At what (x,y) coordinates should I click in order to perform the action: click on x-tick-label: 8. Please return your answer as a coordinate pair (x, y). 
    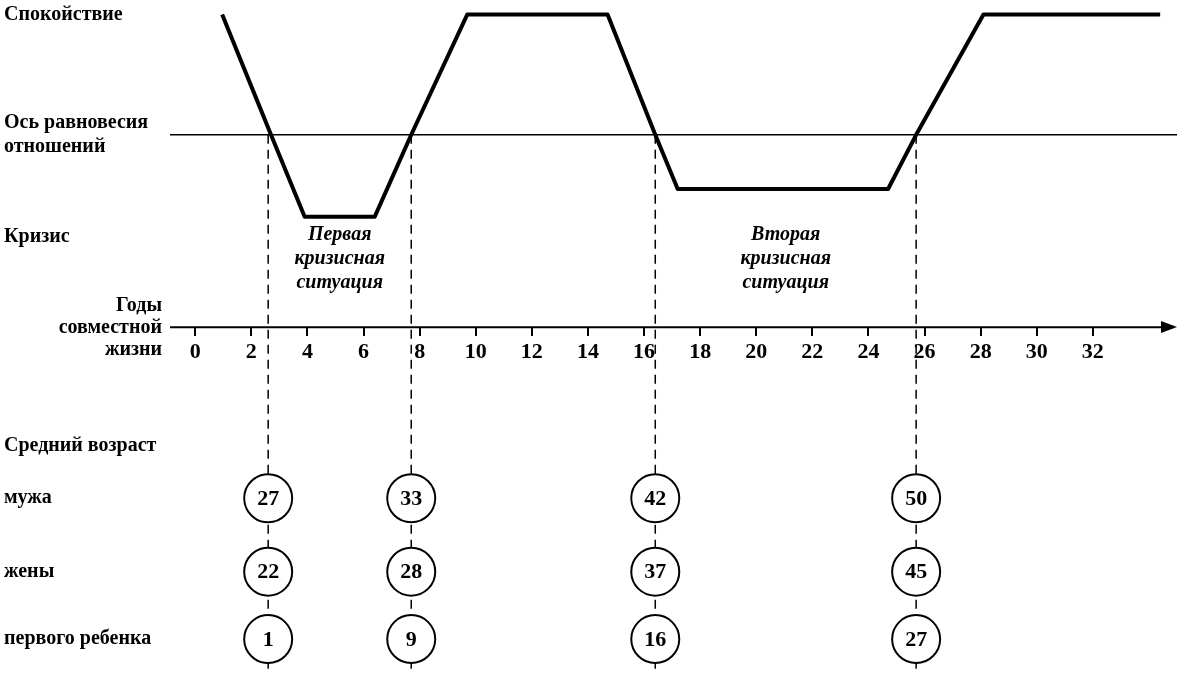
    Looking at the image, I should click on (420, 351).